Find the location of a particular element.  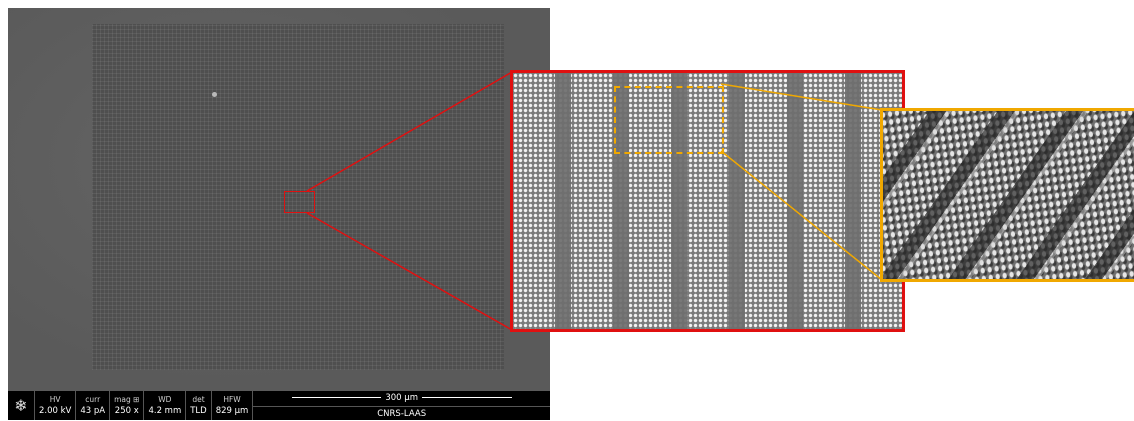

scale-bar-cell: 300 µm CNRS-LAAS is located at coordinates (401, 405).